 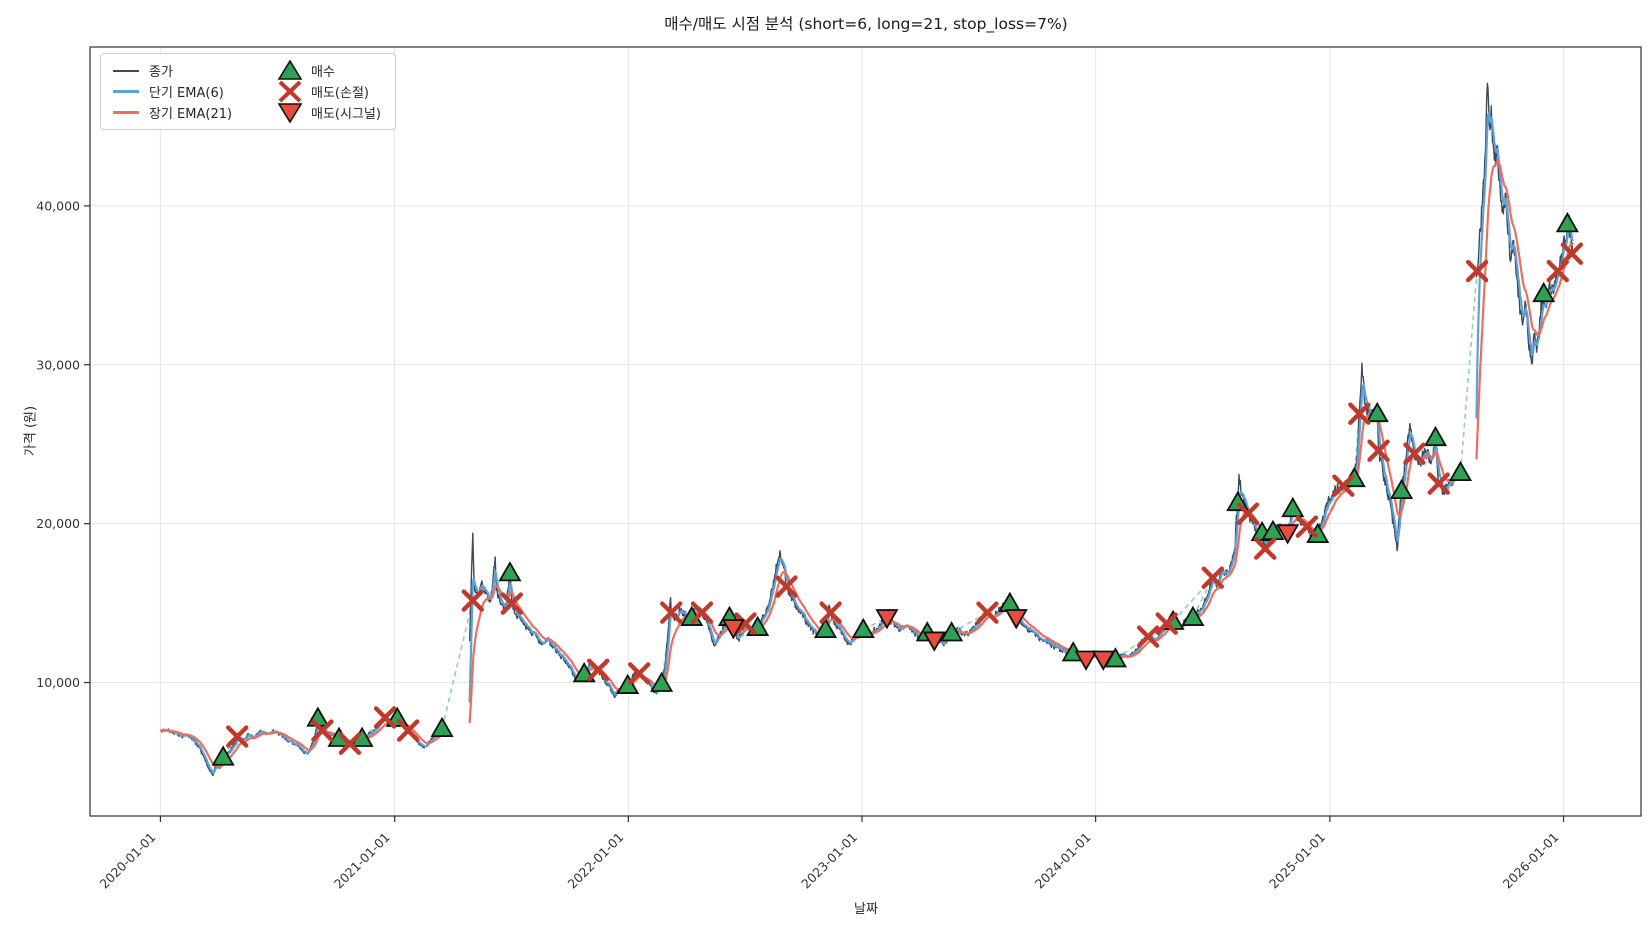 What do you see at coordinates (58, 682) in the screenshot?
I see `y-tick-label: 10,000` at bounding box center [58, 682].